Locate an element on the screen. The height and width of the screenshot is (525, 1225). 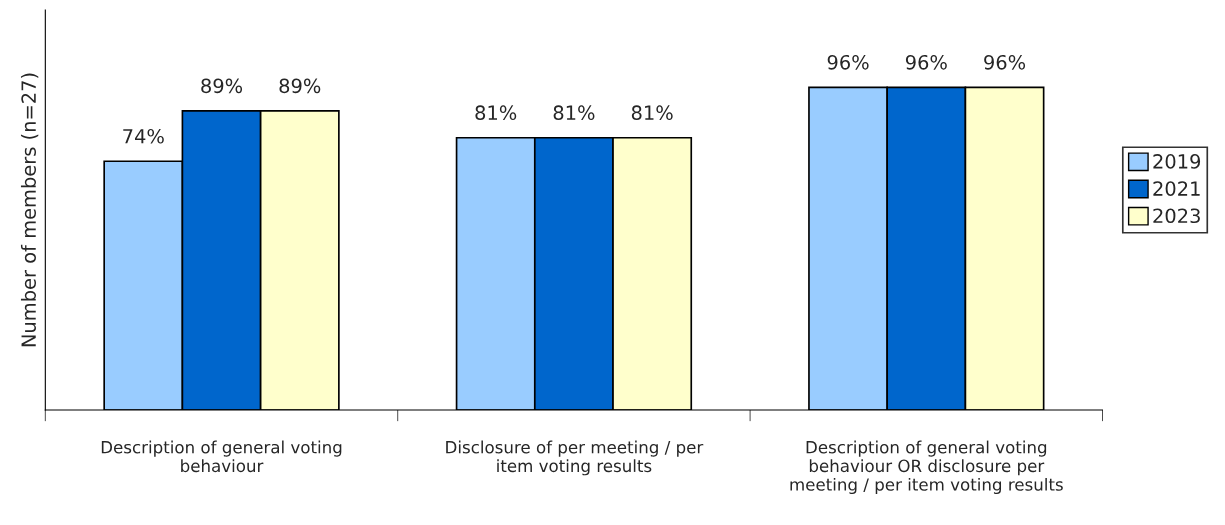
data-label: 74% is located at coordinates (143, 136).